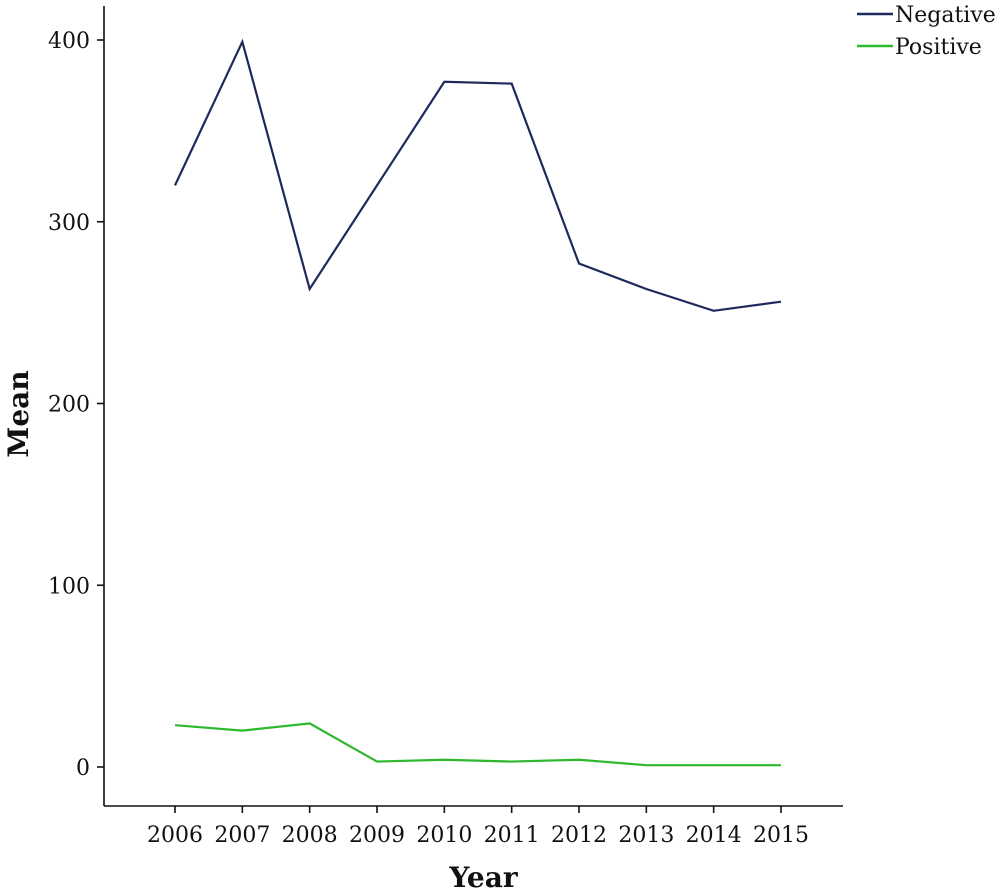 The image size is (1000, 895). Describe the element at coordinates (444, 835) in the screenshot. I see `x-tick-label: 2010` at that location.